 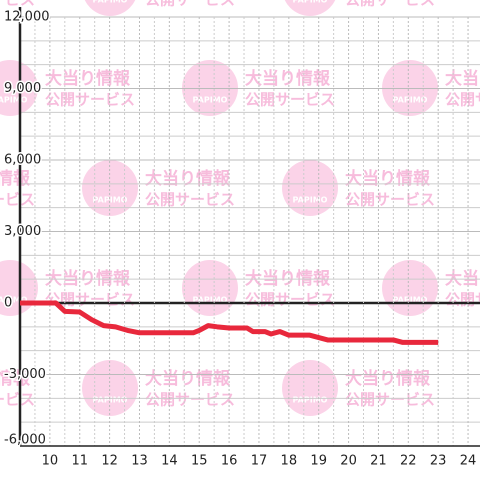 What do you see at coordinates (22, 160) in the screenshot?
I see `y-tick-label: 6,000` at bounding box center [22, 160].